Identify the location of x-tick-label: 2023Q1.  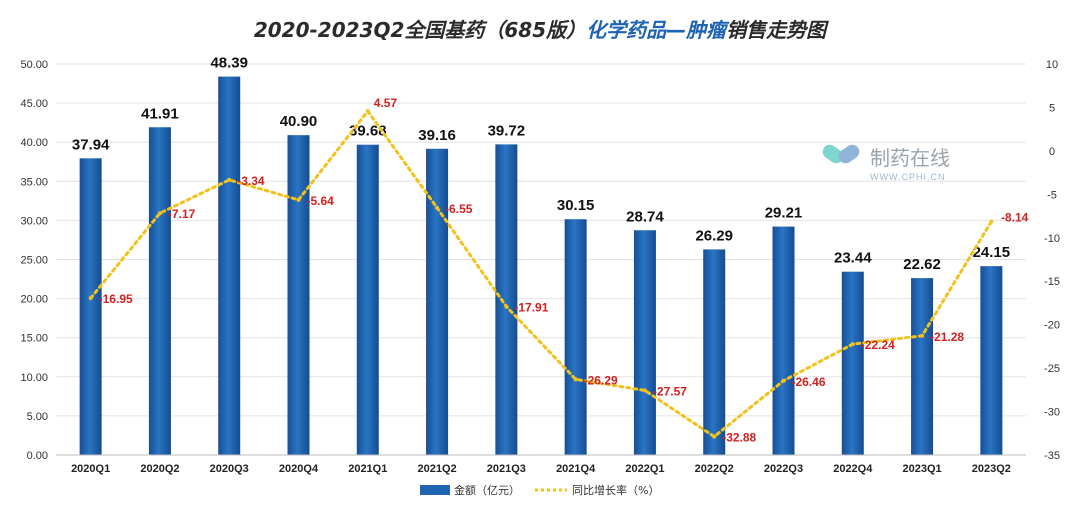
(921, 469).